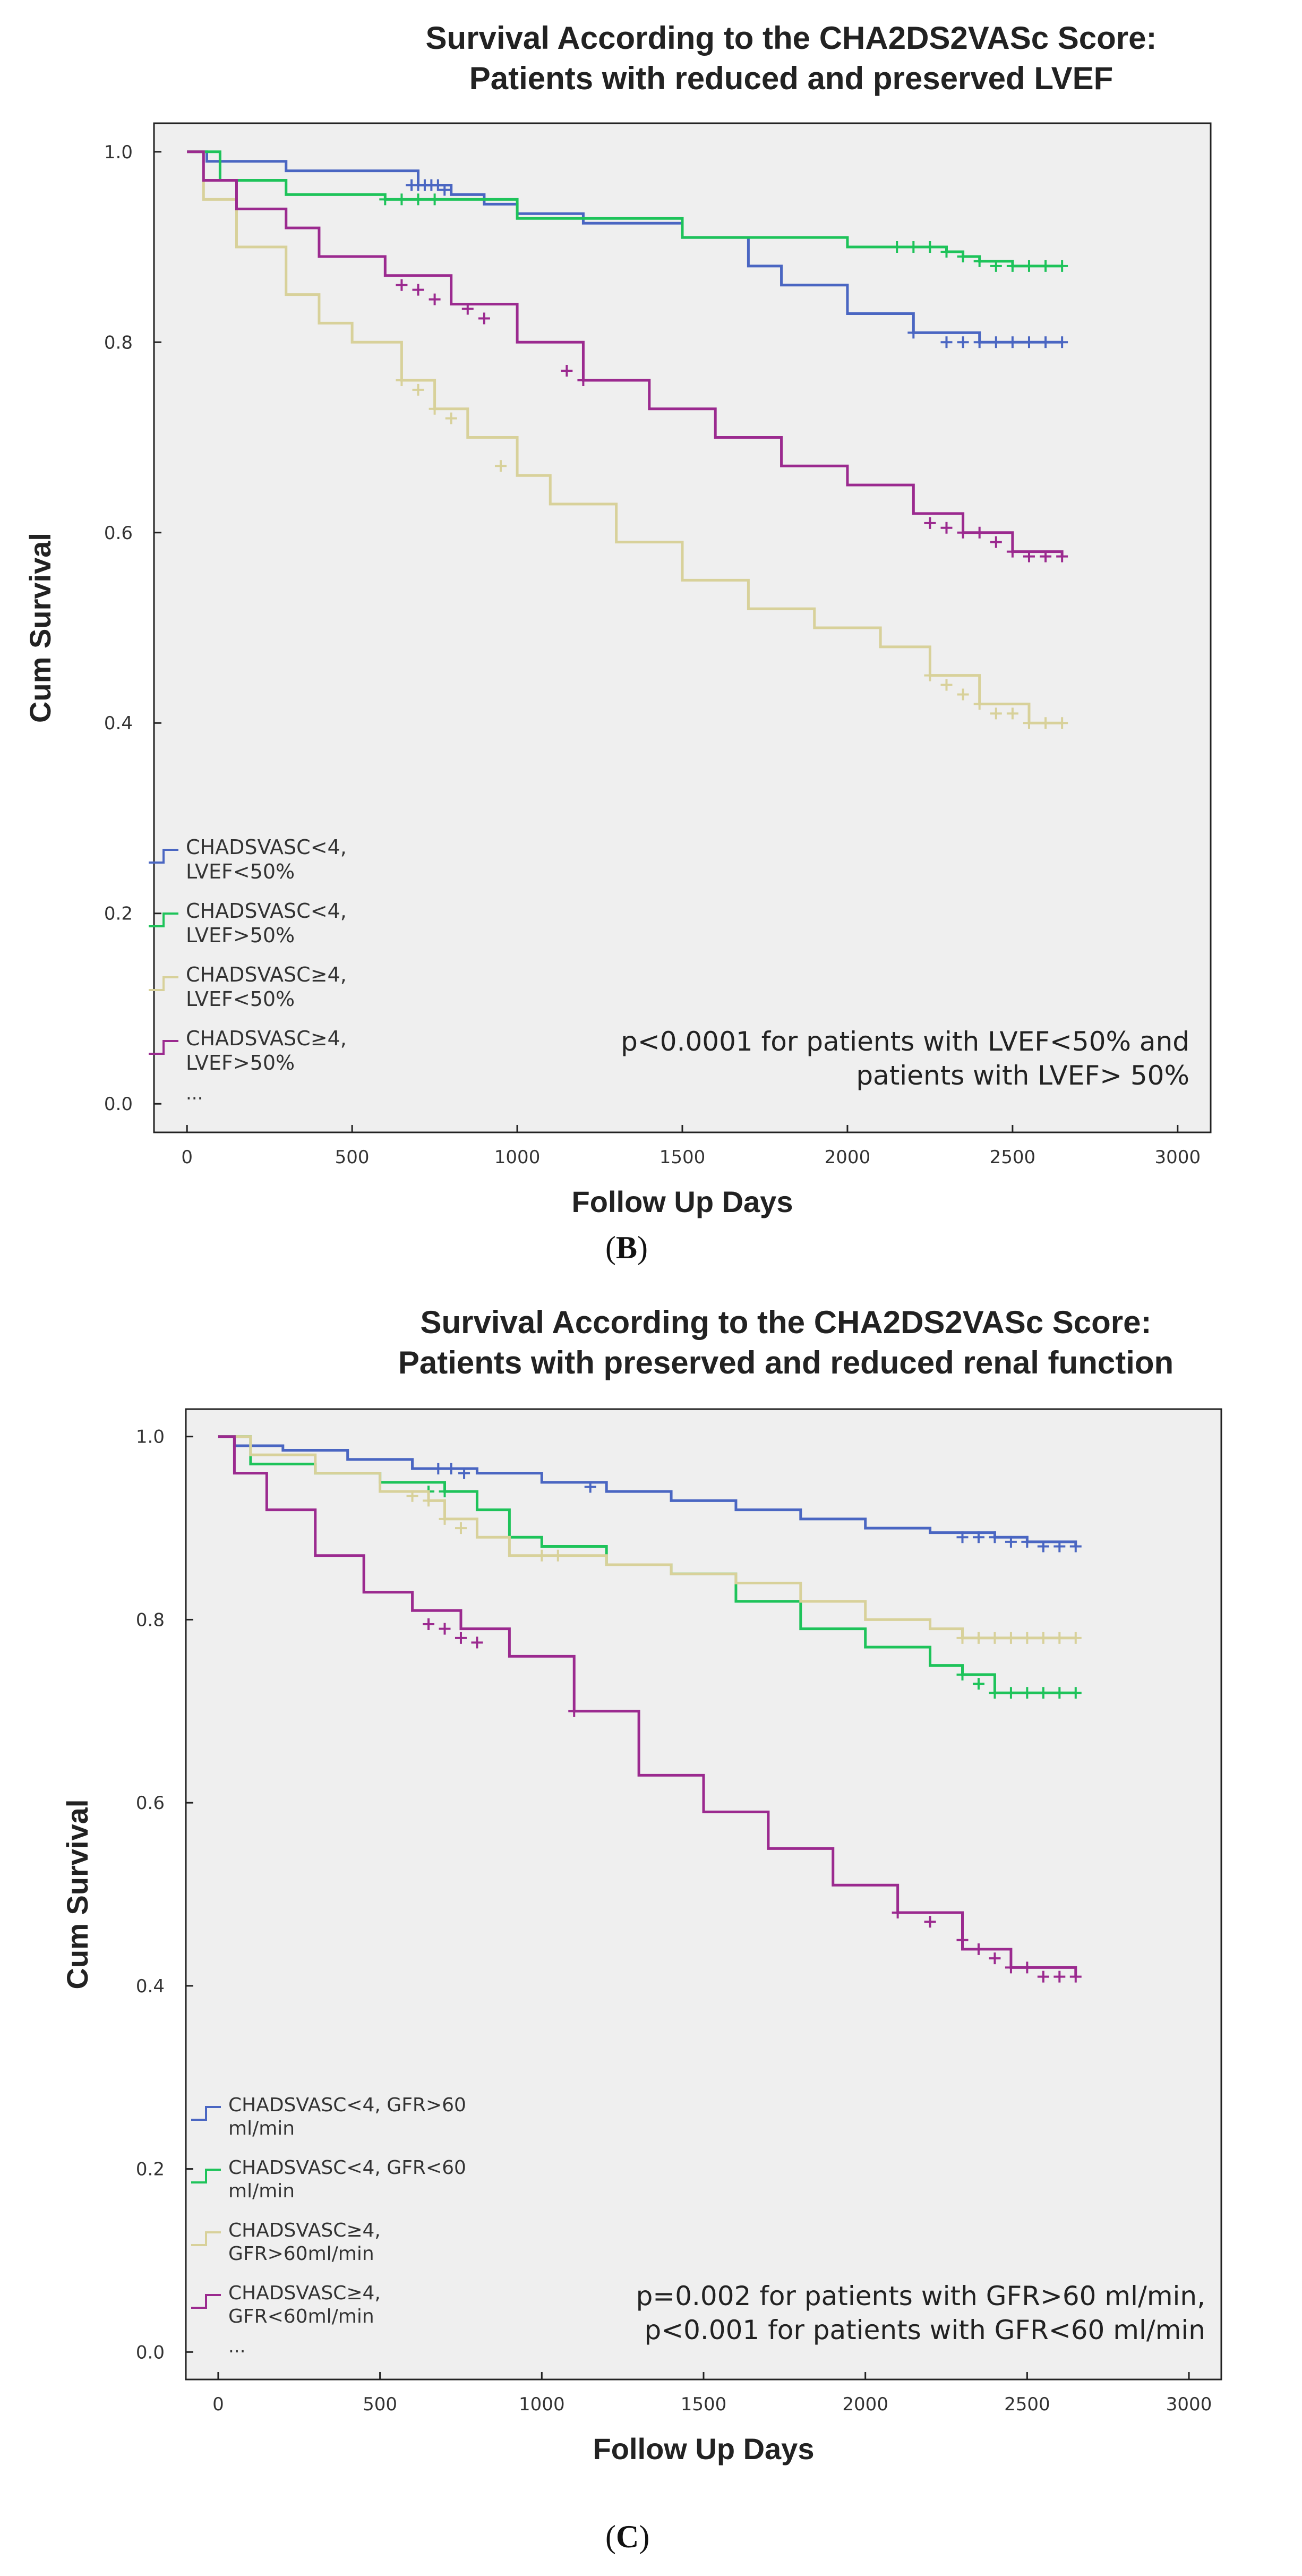 This screenshot has width=1302, height=2576. I want to click on legend-label-3-line-2: LVEF<50%, so click(240, 999).